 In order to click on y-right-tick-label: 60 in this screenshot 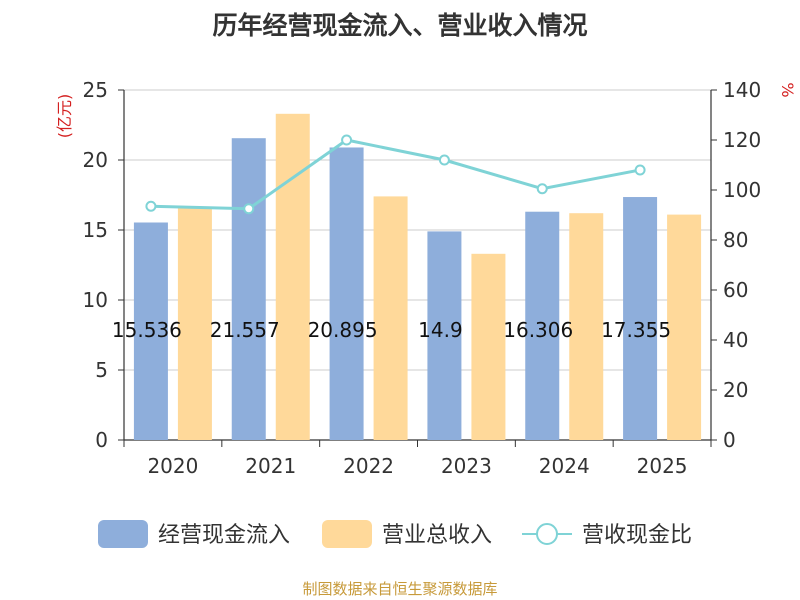, I will do `click(735, 290)`.